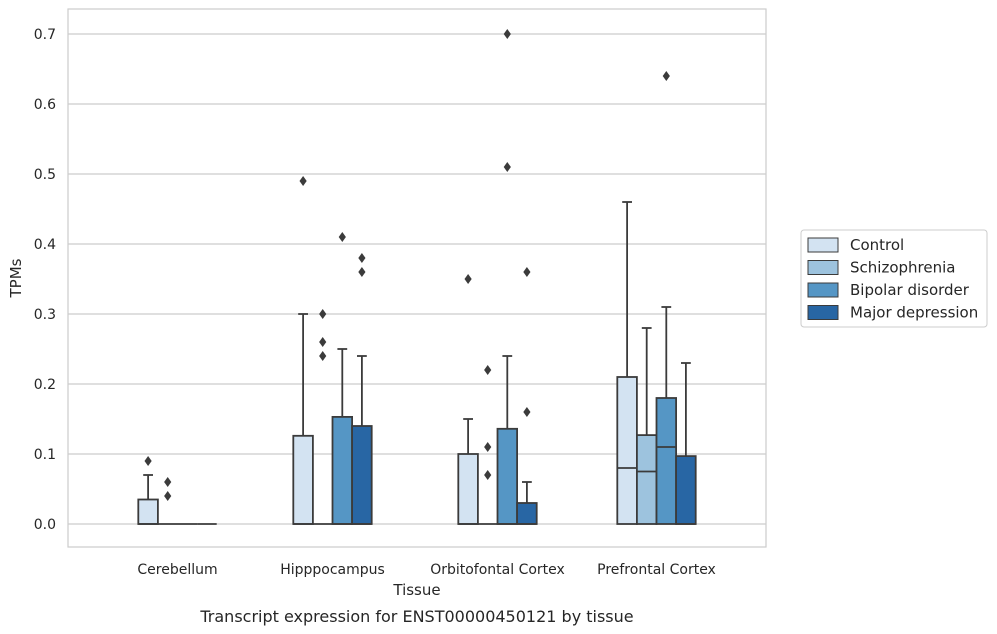  Describe the element at coordinates (914, 313) in the screenshot. I see `legend-label: Major depression` at that location.